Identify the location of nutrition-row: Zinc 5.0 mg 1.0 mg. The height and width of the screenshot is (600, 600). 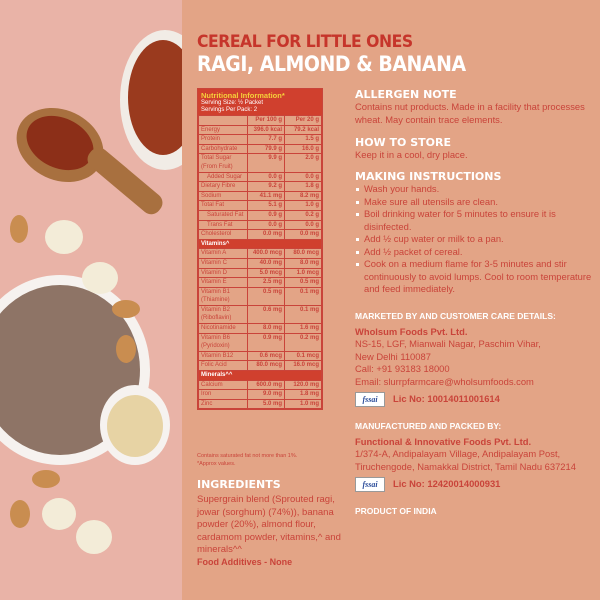
(260, 404).